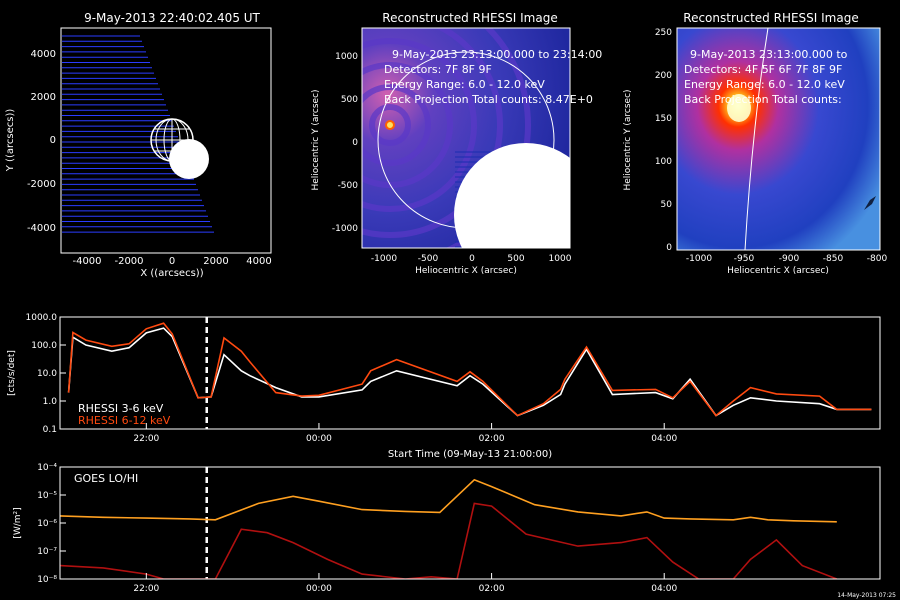 This screenshot has height=600, width=900. Describe the element at coordinates (778, 271) in the screenshot. I see `image2-xlabel: Heliocentric X (arcsec)` at that location.